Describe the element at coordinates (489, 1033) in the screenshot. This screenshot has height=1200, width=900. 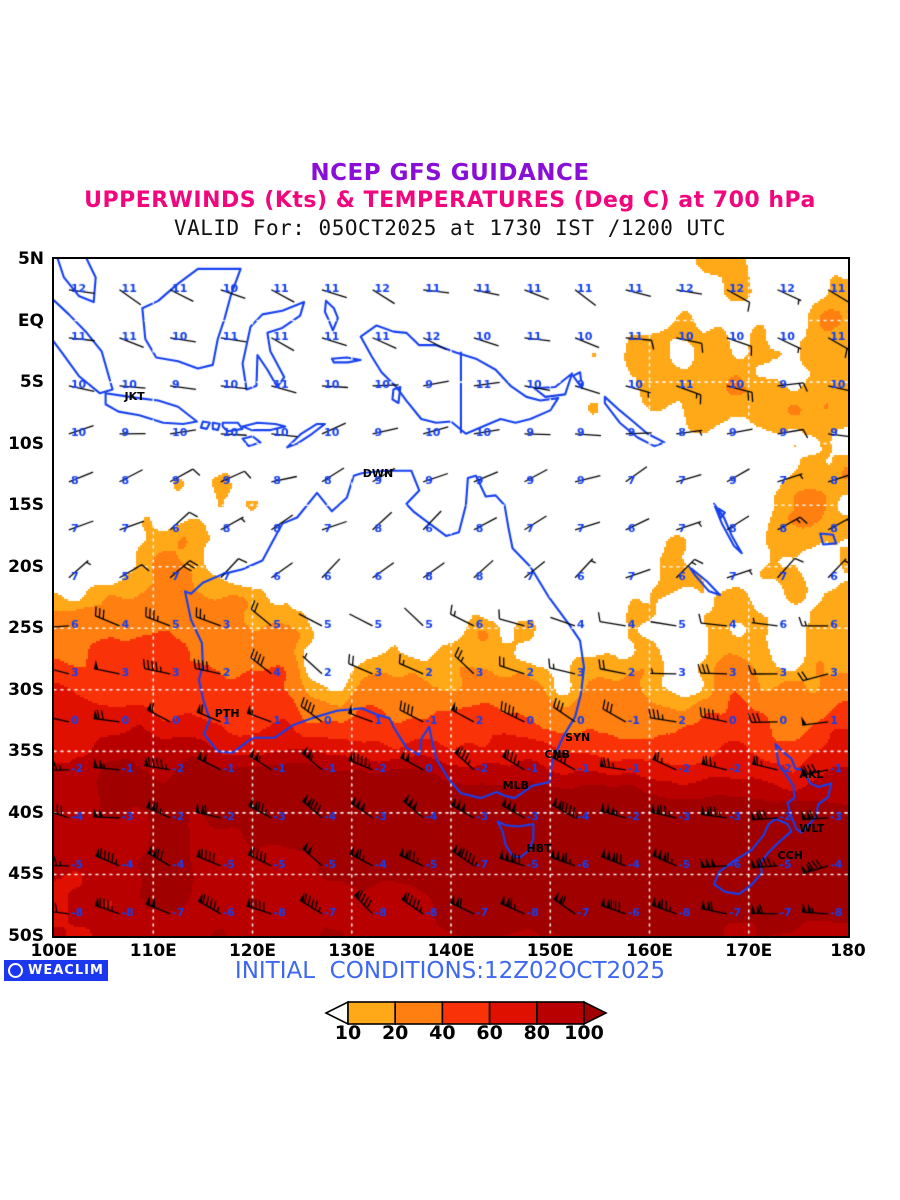
I see `colorbar-tick-label: 60` at that location.